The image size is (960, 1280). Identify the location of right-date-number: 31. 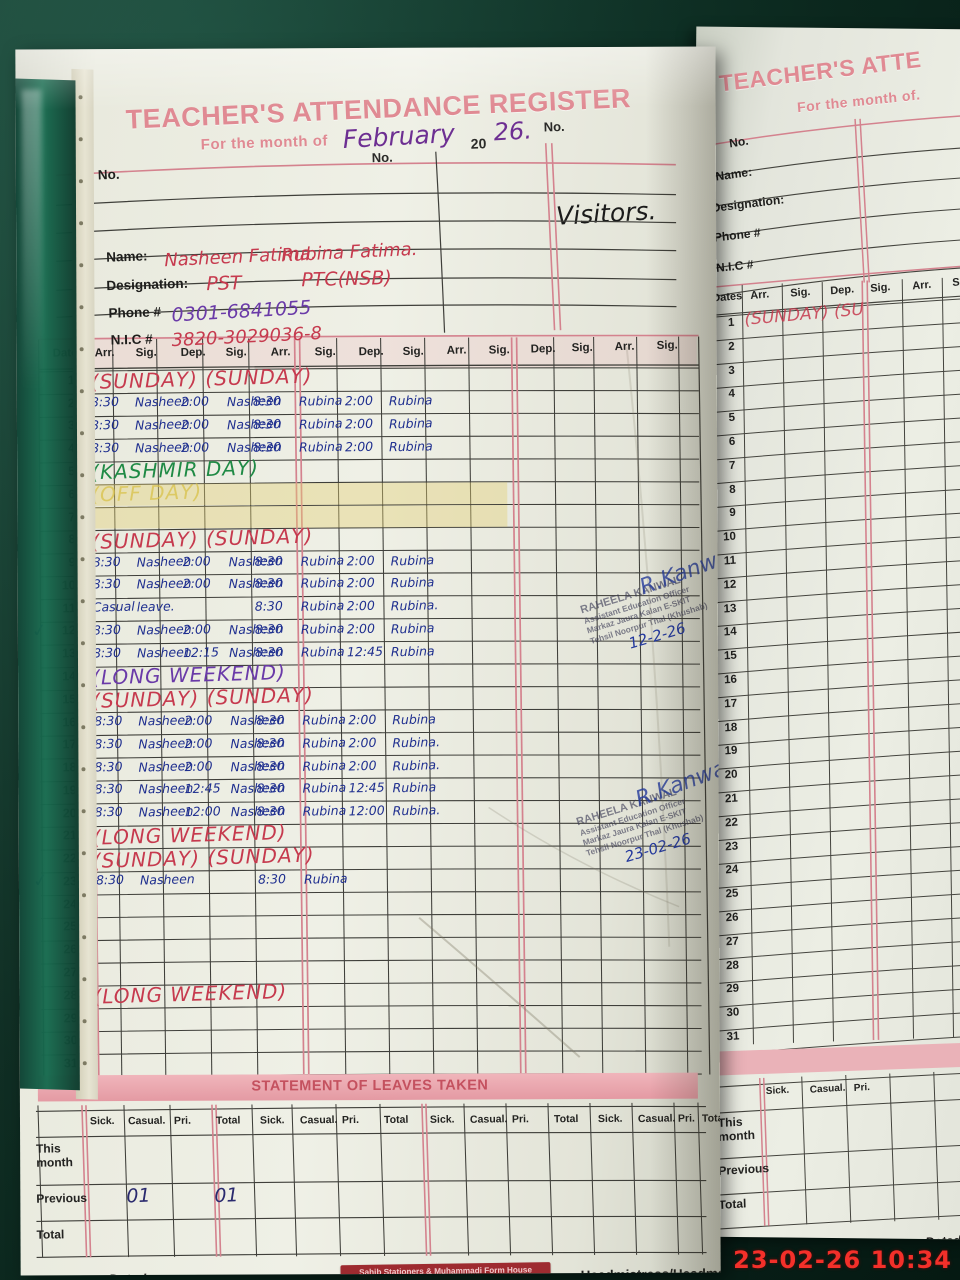
(733, 1037).